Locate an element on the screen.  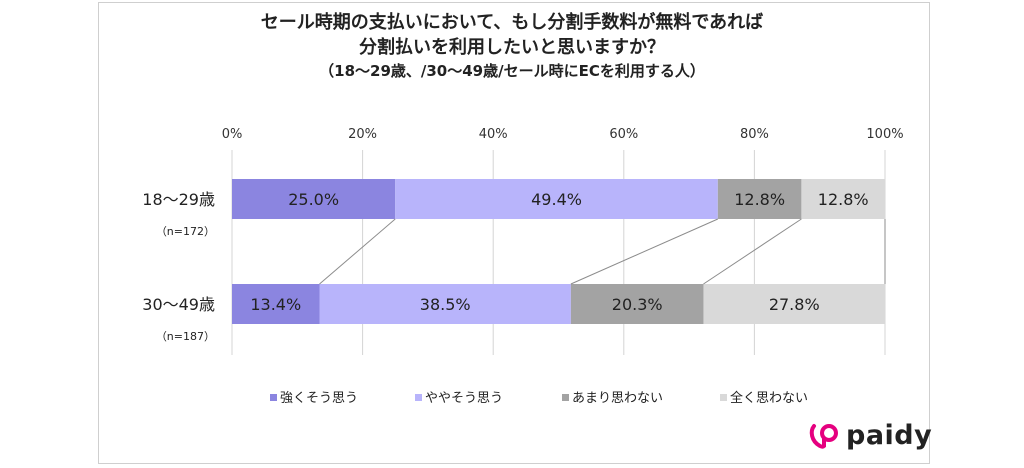
legend-label: あまり思わない is located at coordinates (617, 398).